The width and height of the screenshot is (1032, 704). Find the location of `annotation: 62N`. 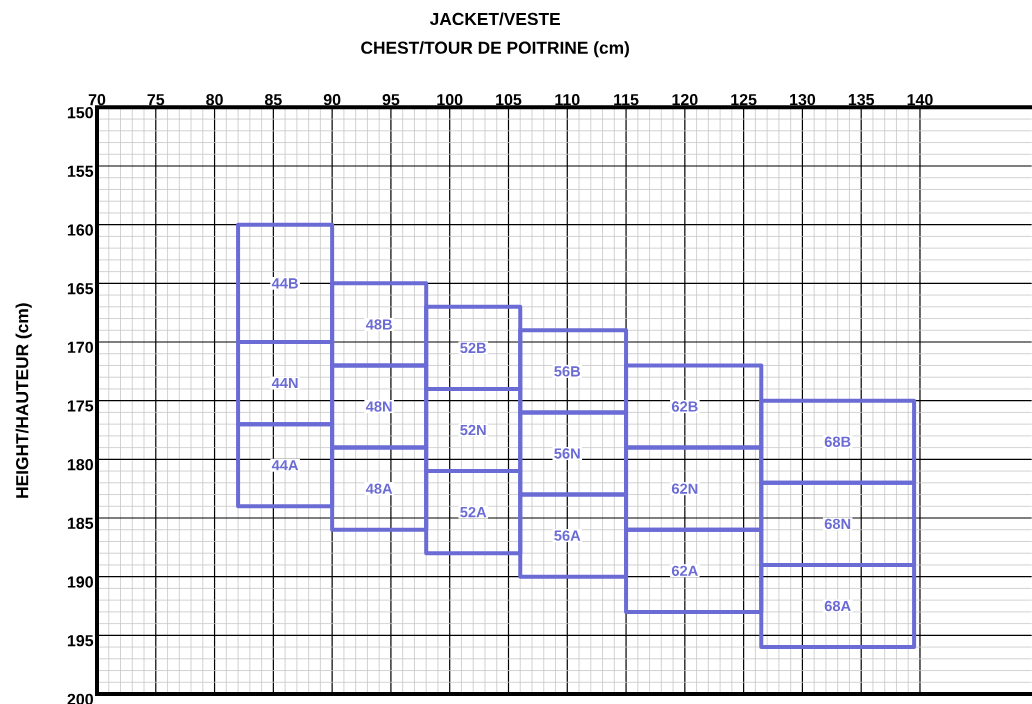

annotation: 62N is located at coordinates (684, 488).